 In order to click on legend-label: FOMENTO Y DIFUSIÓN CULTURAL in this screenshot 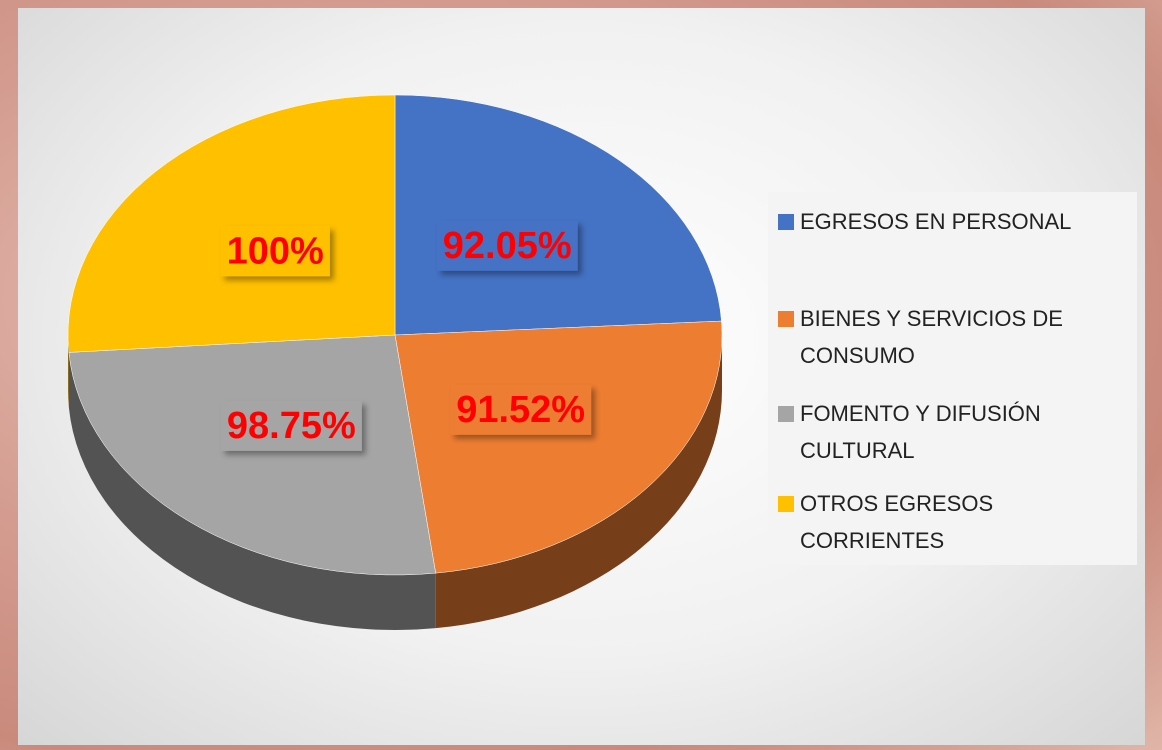, I will do `click(920, 432)`.